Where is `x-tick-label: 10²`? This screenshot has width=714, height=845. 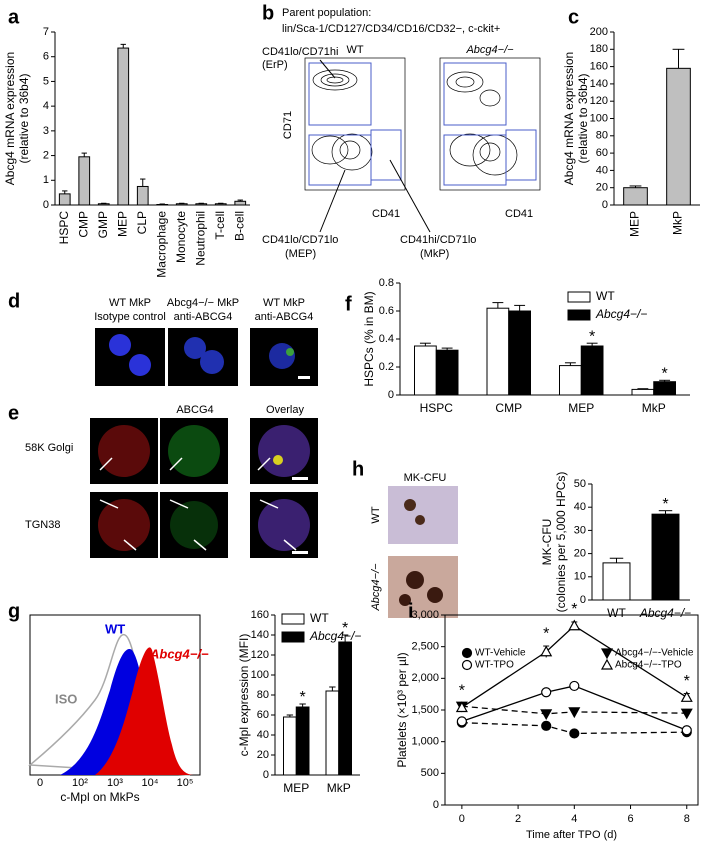 x-tick-label: 10² is located at coordinates (80, 783).